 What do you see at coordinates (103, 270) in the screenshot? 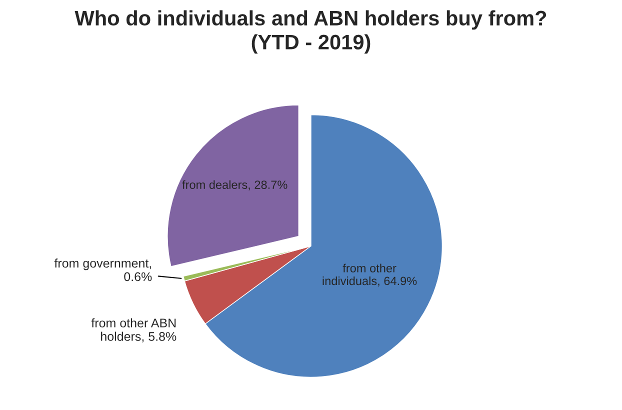
I see `slice-label: from government, 0.6%` at bounding box center [103, 270].